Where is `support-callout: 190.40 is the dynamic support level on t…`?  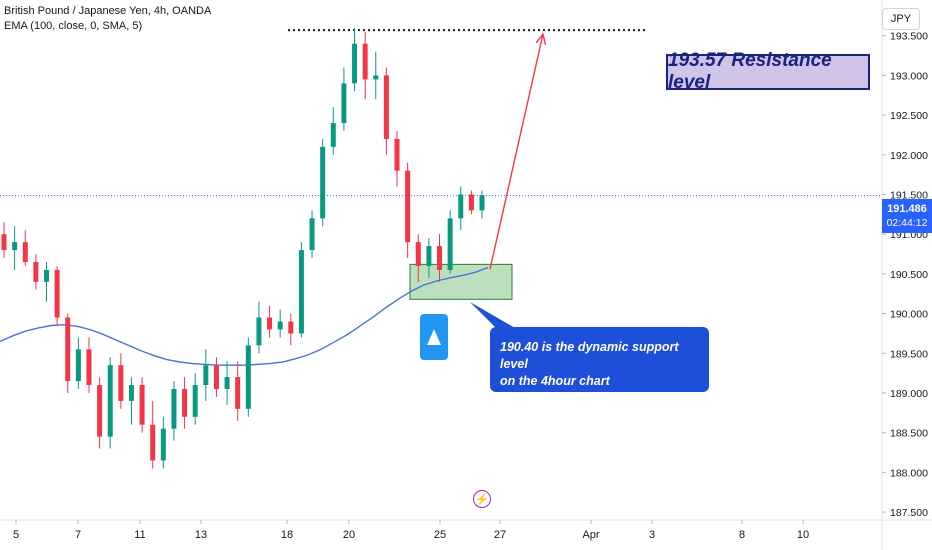
support-callout: 190.40 is the dynamic support level on t… is located at coordinates (599, 359).